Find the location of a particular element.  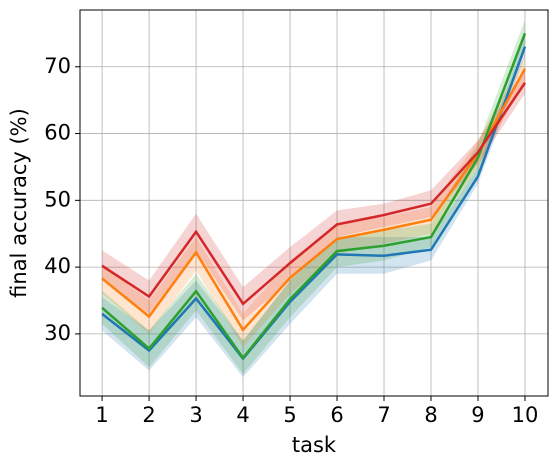

x-tick-label: 3 is located at coordinates (195, 415).